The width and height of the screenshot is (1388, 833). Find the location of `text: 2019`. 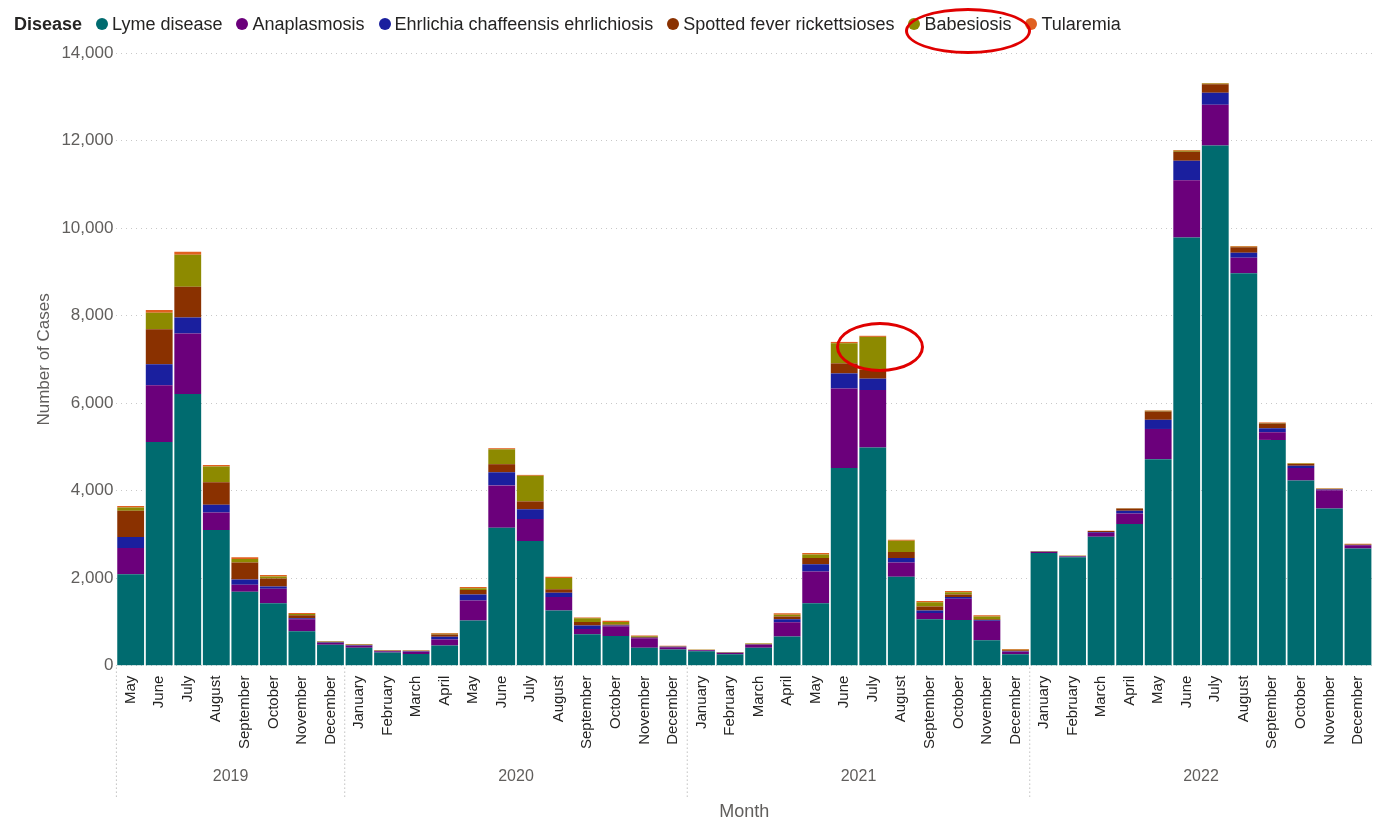

text: 2019 is located at coordinates (230, 776).